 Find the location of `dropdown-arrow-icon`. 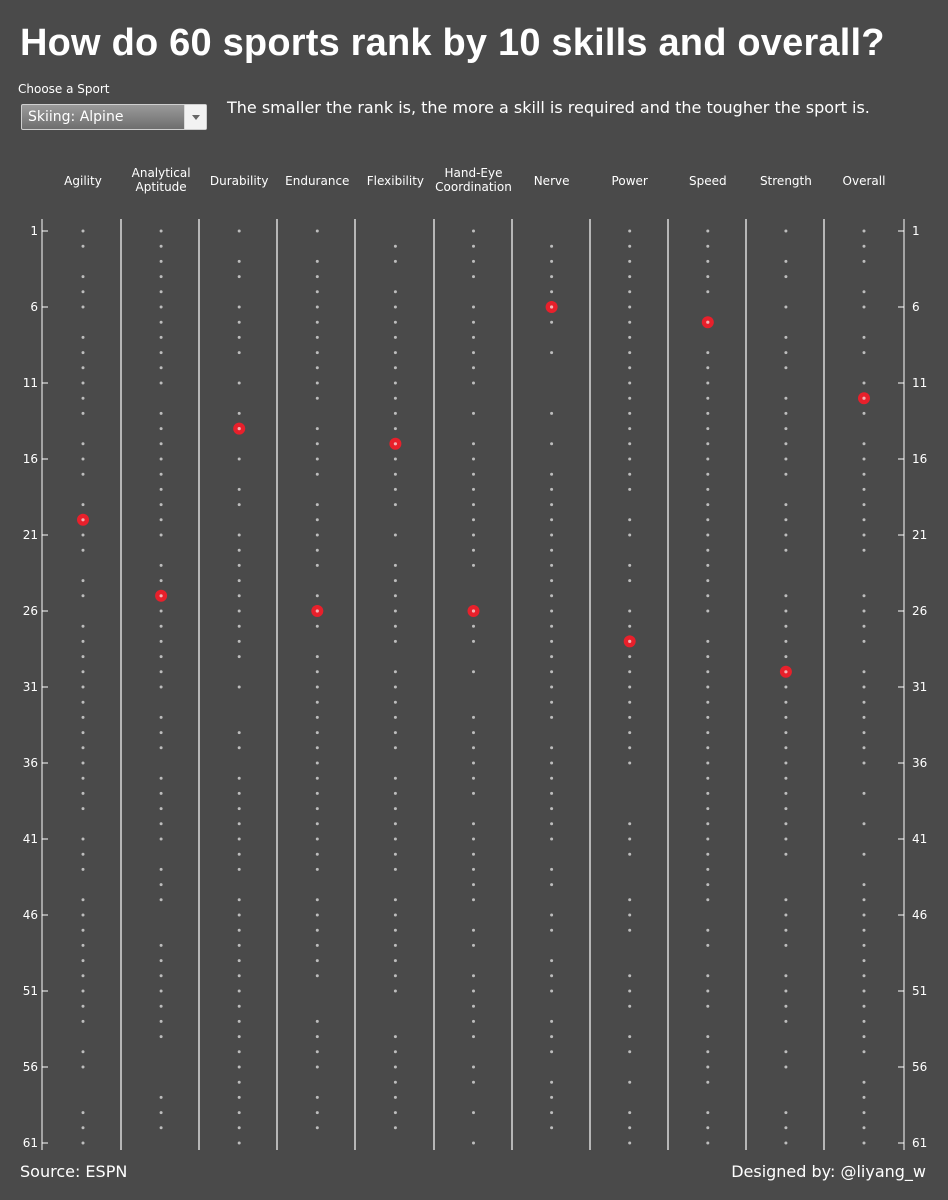

dropdown-arrow-icon is located at coordinates (195, 117).